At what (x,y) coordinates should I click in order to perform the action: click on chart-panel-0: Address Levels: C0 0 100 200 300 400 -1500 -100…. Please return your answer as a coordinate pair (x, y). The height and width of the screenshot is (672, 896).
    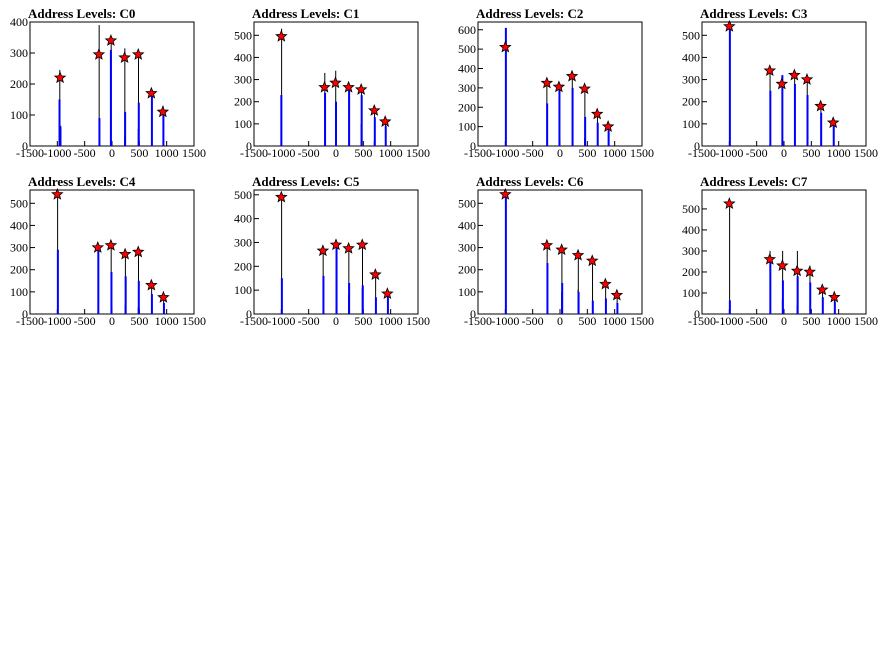
    Looking at the image, I should click on (108, 83).